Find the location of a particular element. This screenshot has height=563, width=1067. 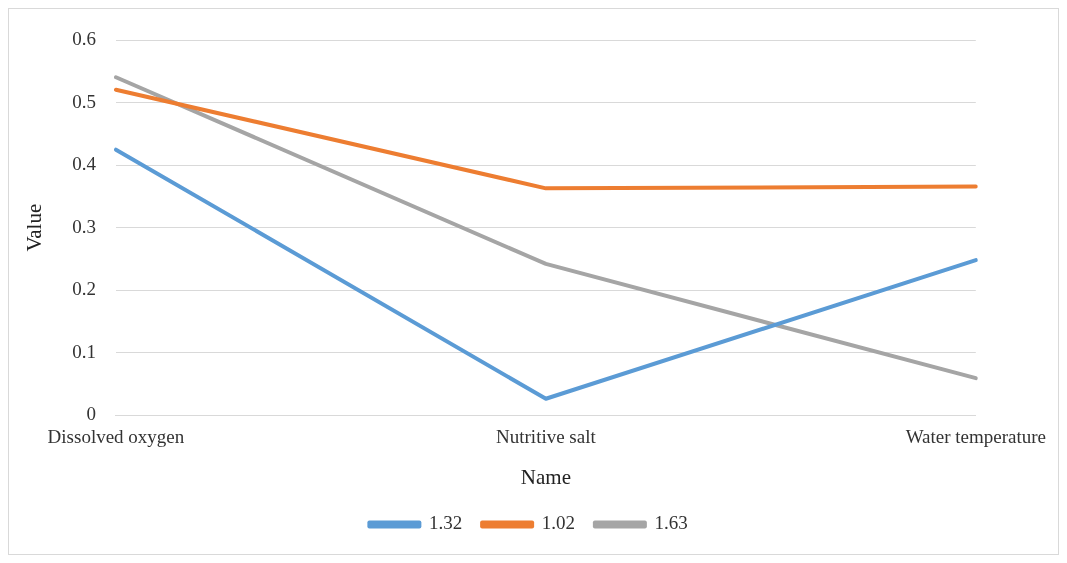

x-tick-label: Dissolved oxygen is located at coordinates (116, 437).